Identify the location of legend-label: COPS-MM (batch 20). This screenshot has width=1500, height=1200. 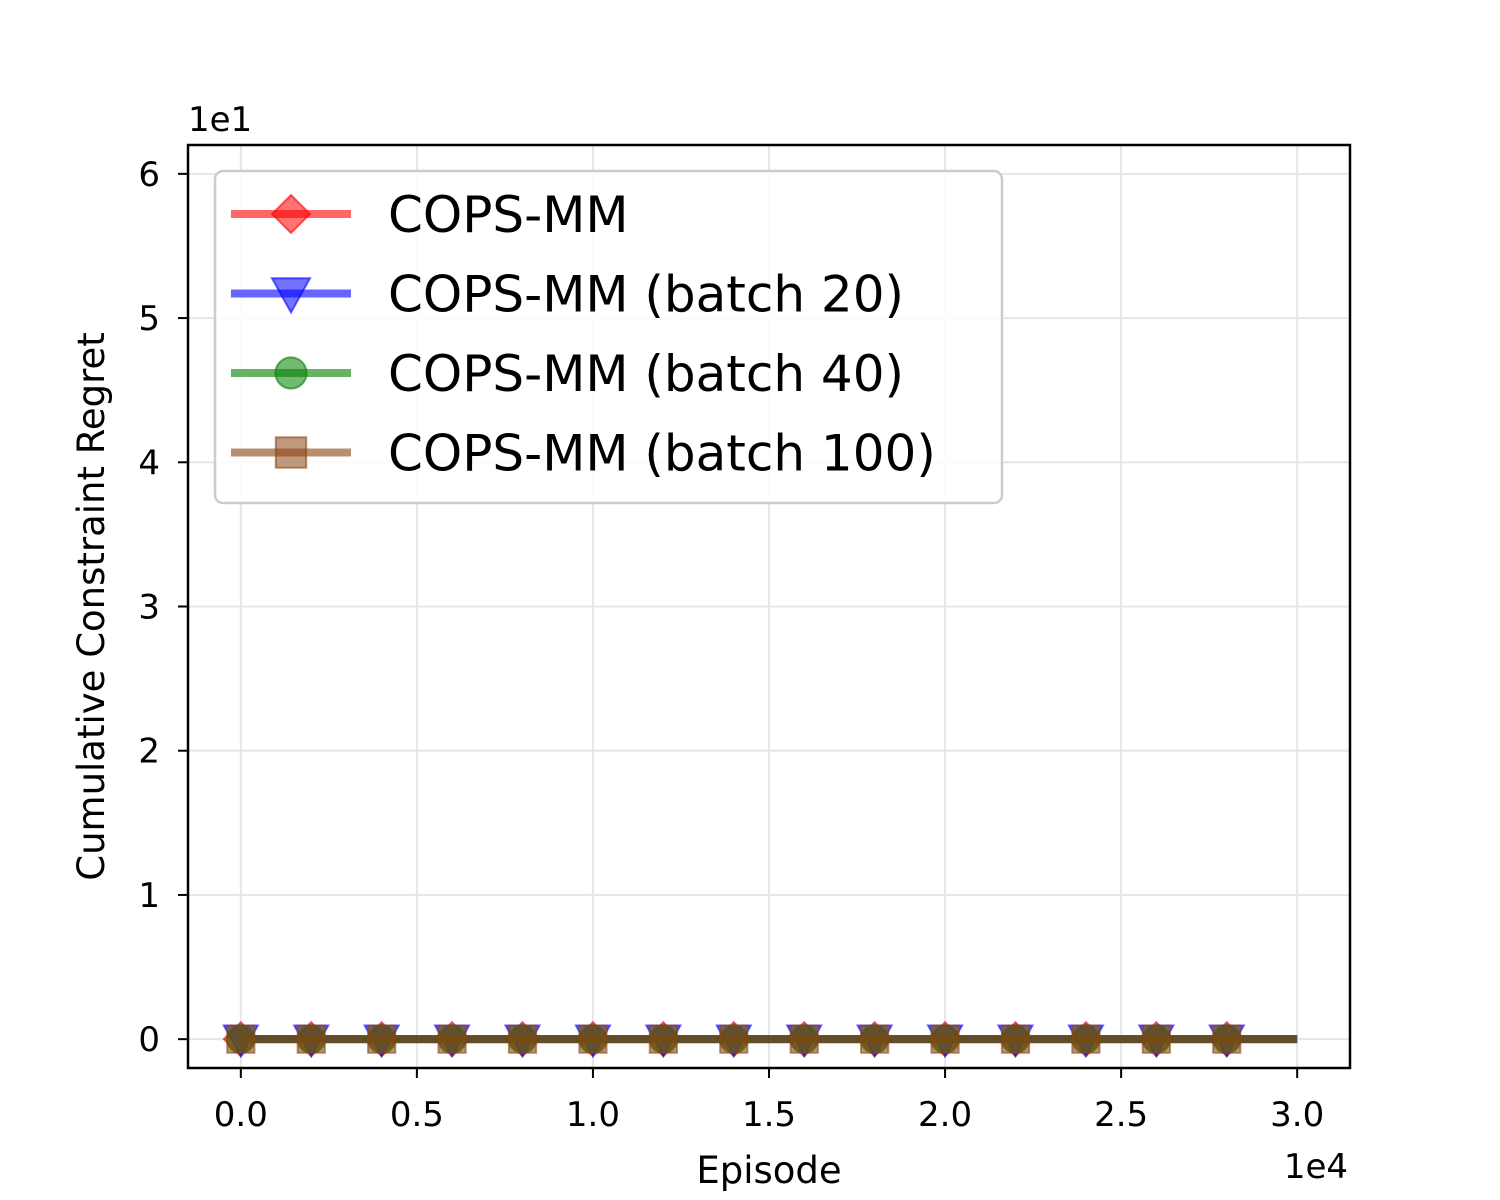
(646, 295).